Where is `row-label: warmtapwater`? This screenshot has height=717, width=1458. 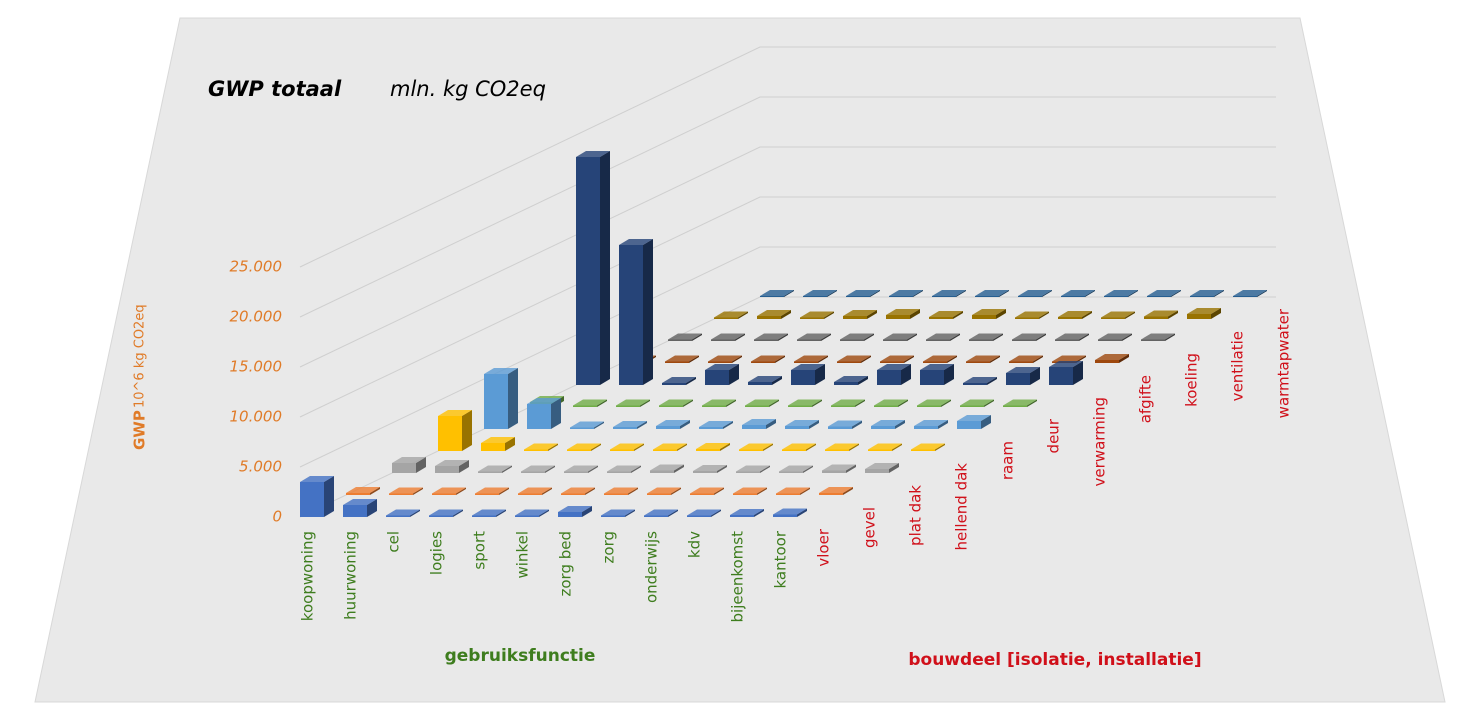 row-label: warmtapwater is located at coordinates (1284, 363).